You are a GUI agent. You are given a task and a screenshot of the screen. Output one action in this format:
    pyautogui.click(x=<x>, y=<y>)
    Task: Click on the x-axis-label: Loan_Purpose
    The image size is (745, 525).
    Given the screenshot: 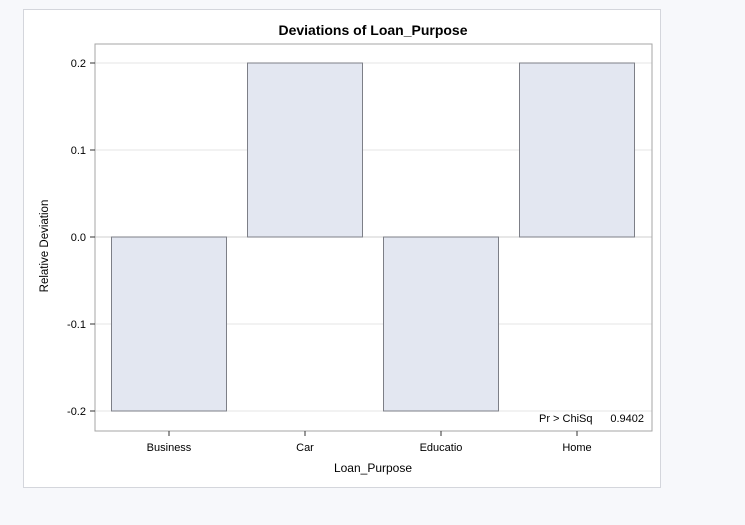 What is the action you would take?
    pyautogui.click(x=373, y=468)
    